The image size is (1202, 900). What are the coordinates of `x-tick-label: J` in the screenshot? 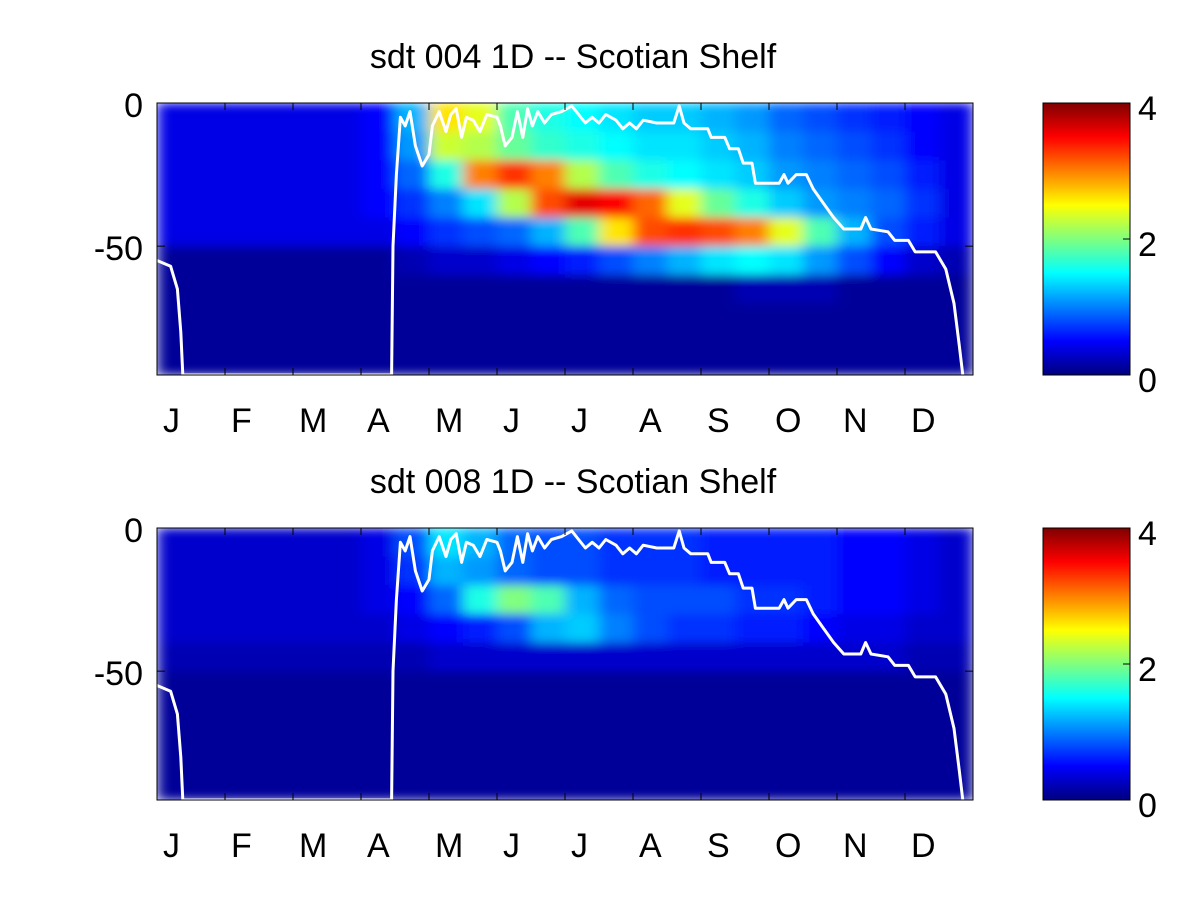 It's located at (579, 421).